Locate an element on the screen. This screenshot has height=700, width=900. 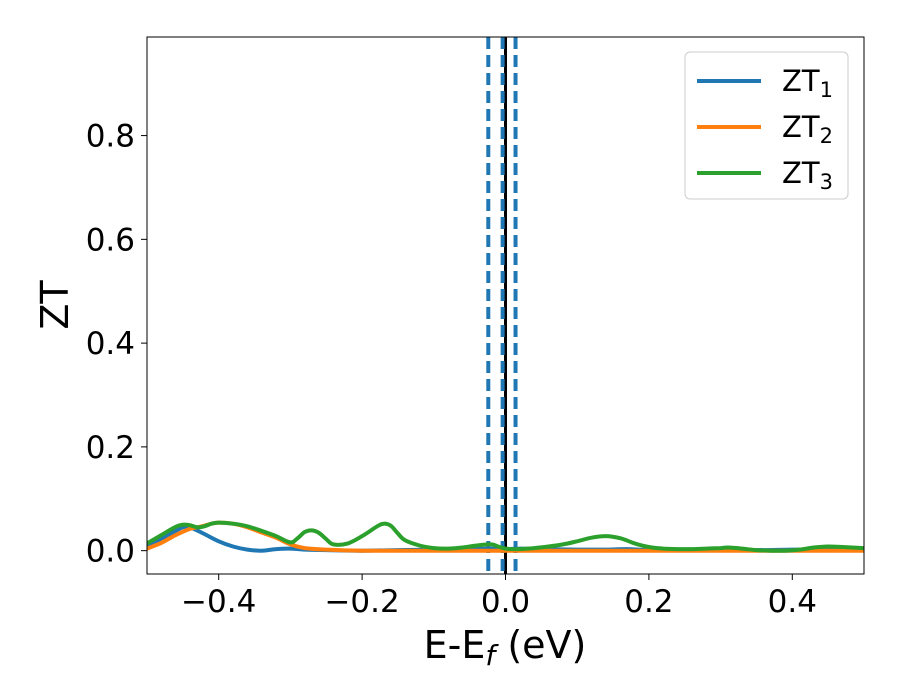
x-axis: −0.4 −0.2 0.0 0.2 0.4 is located at coordinates (499, 597).